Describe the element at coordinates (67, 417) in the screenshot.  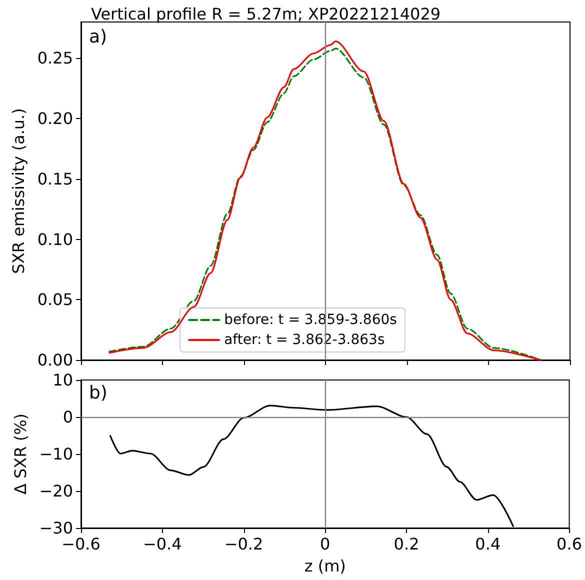
I see `y-tick-label: 0` at that location.